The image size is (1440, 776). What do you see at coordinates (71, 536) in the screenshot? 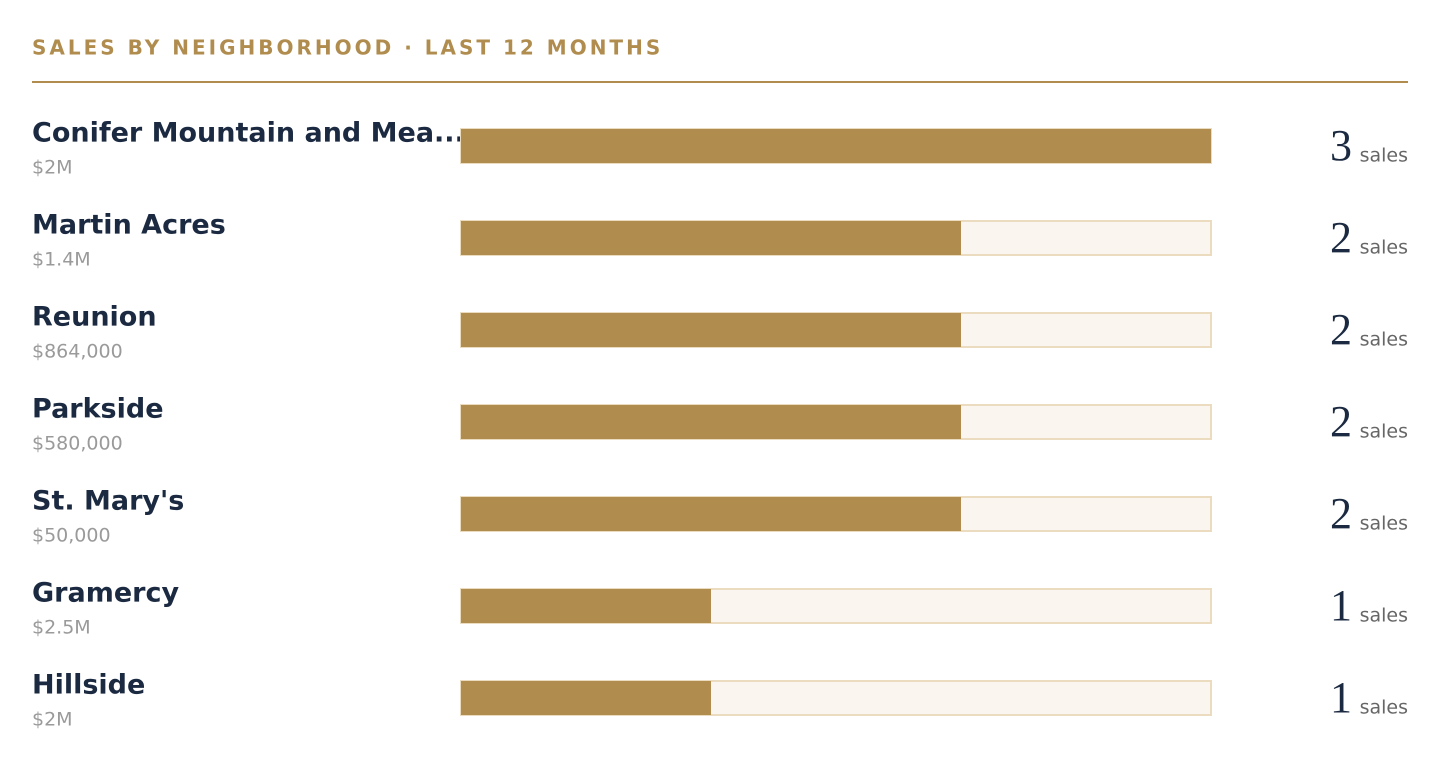
I see `sales-volume: $50,000` at bounding box center [71, 536].